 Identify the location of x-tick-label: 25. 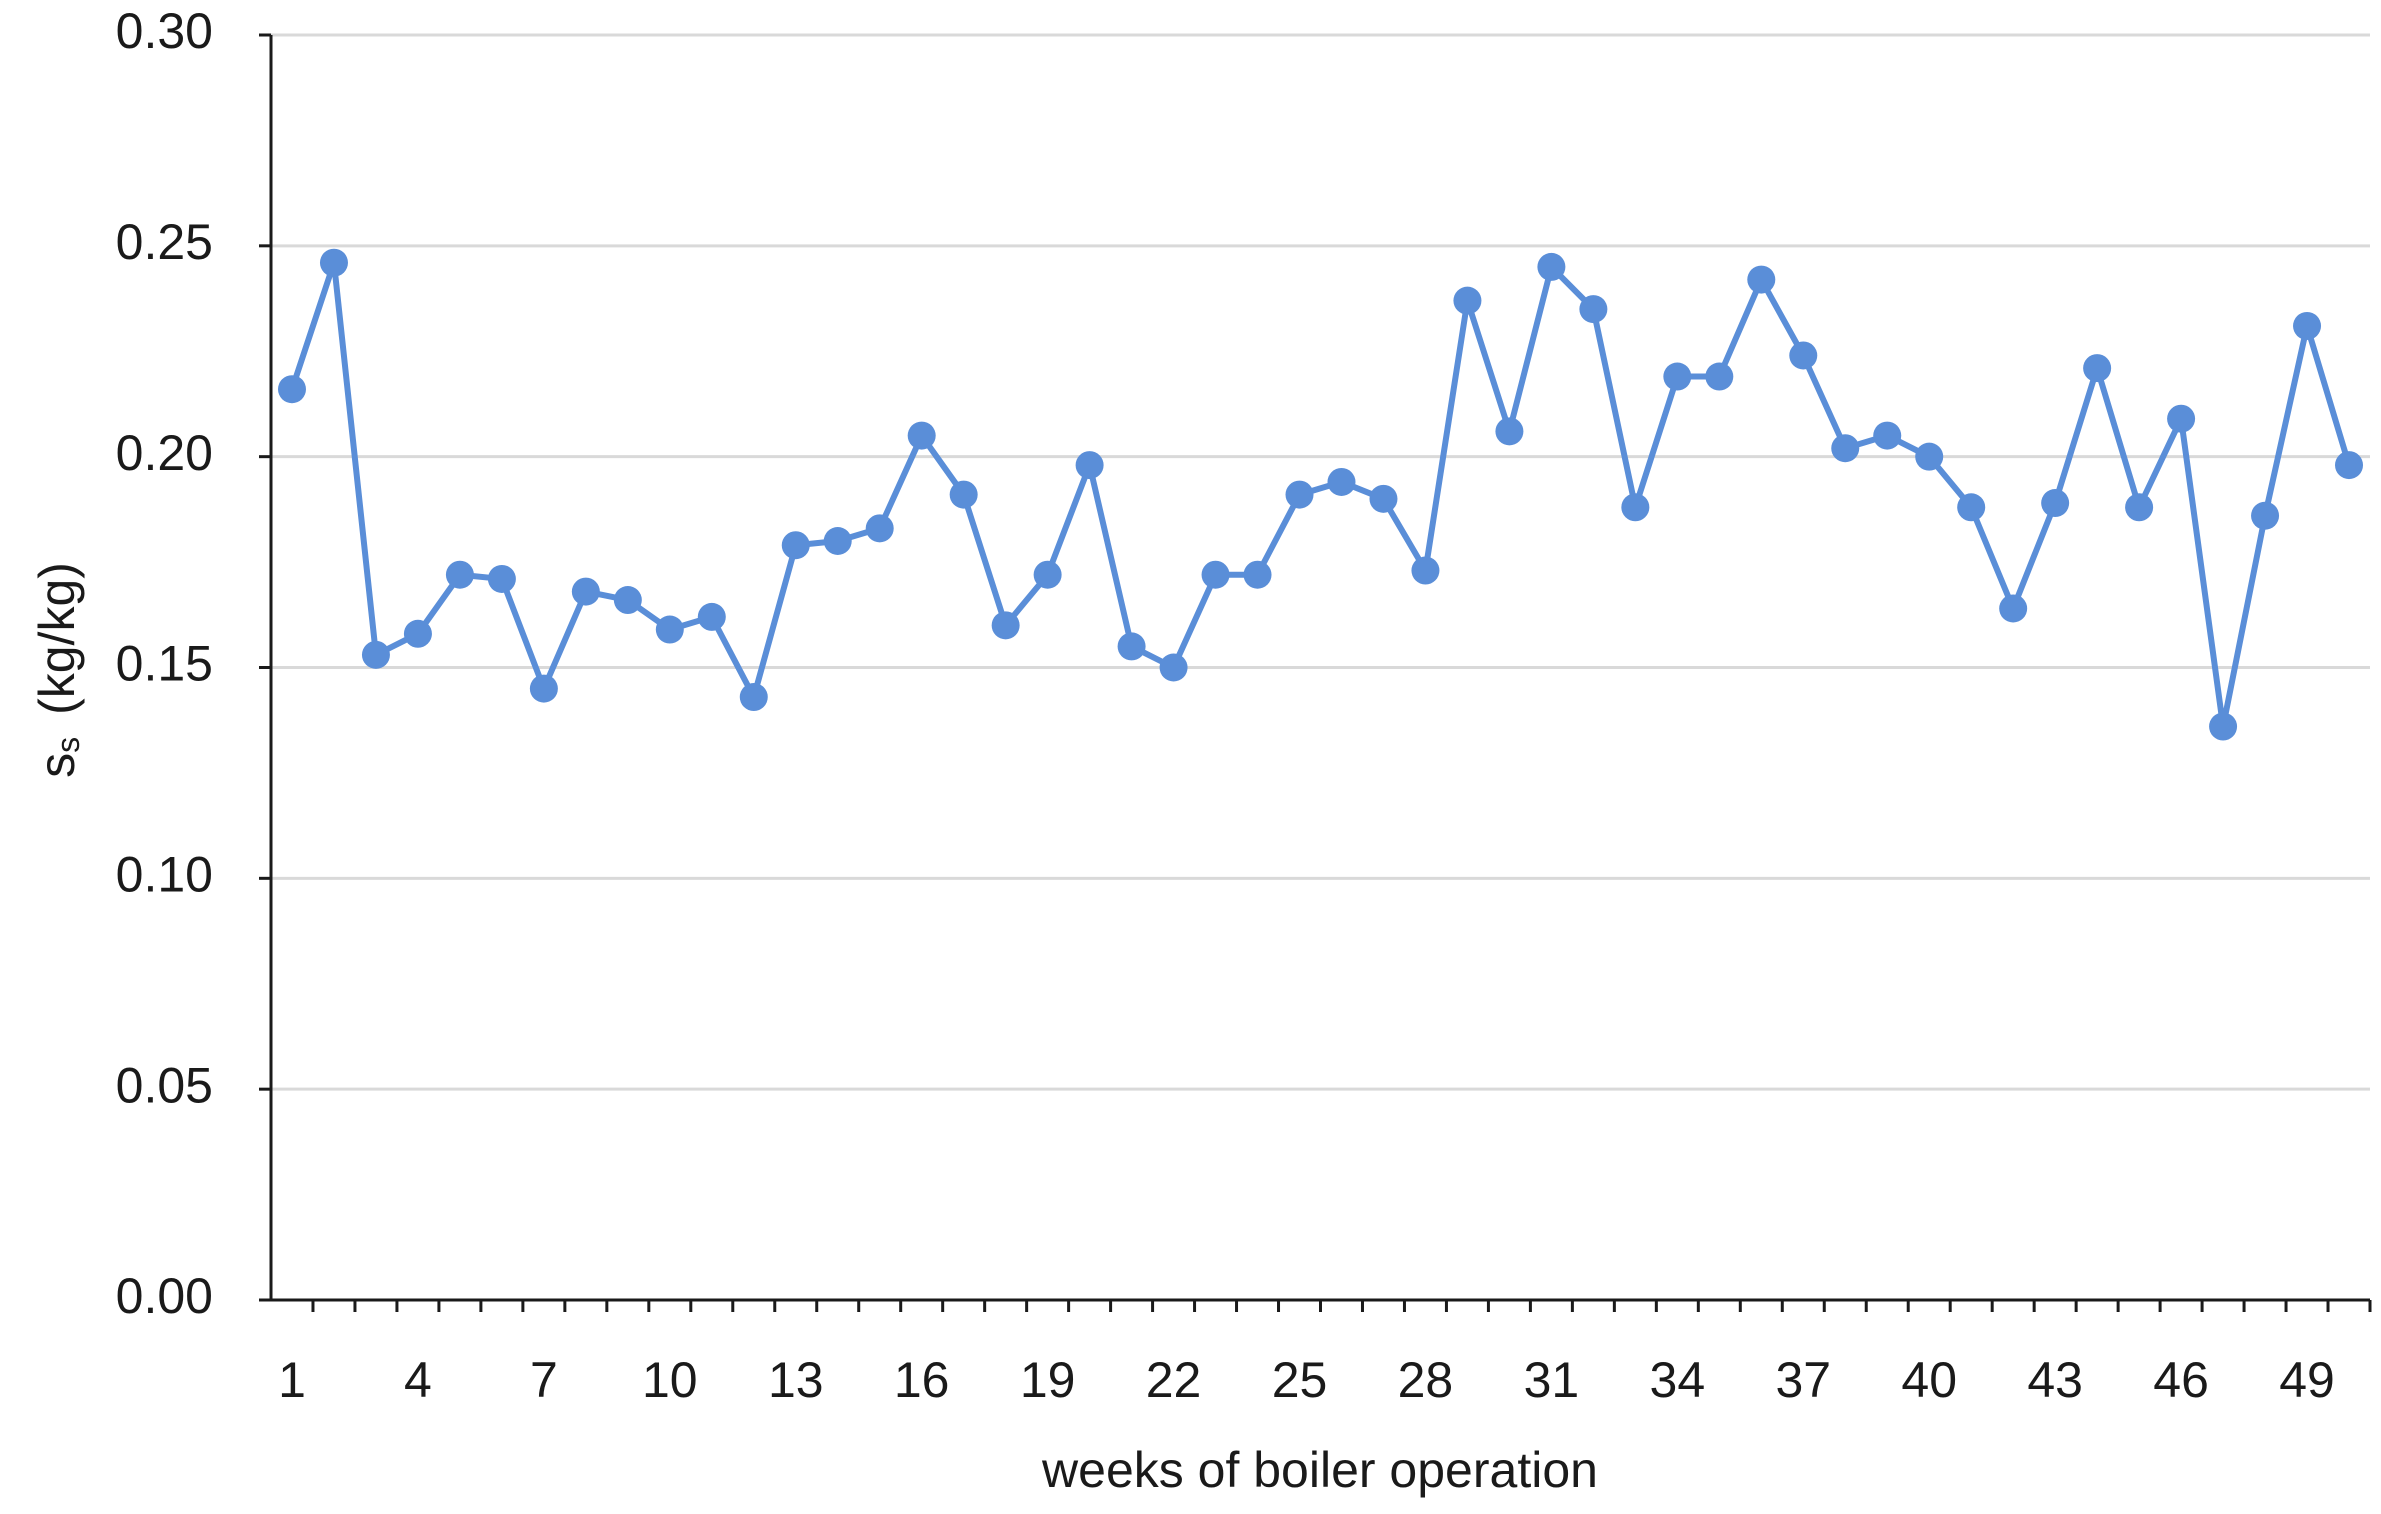
(1300, 1380).